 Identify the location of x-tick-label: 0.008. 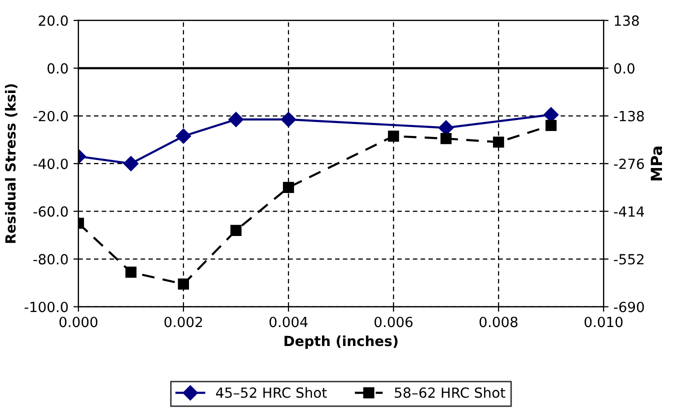
(499, 322).